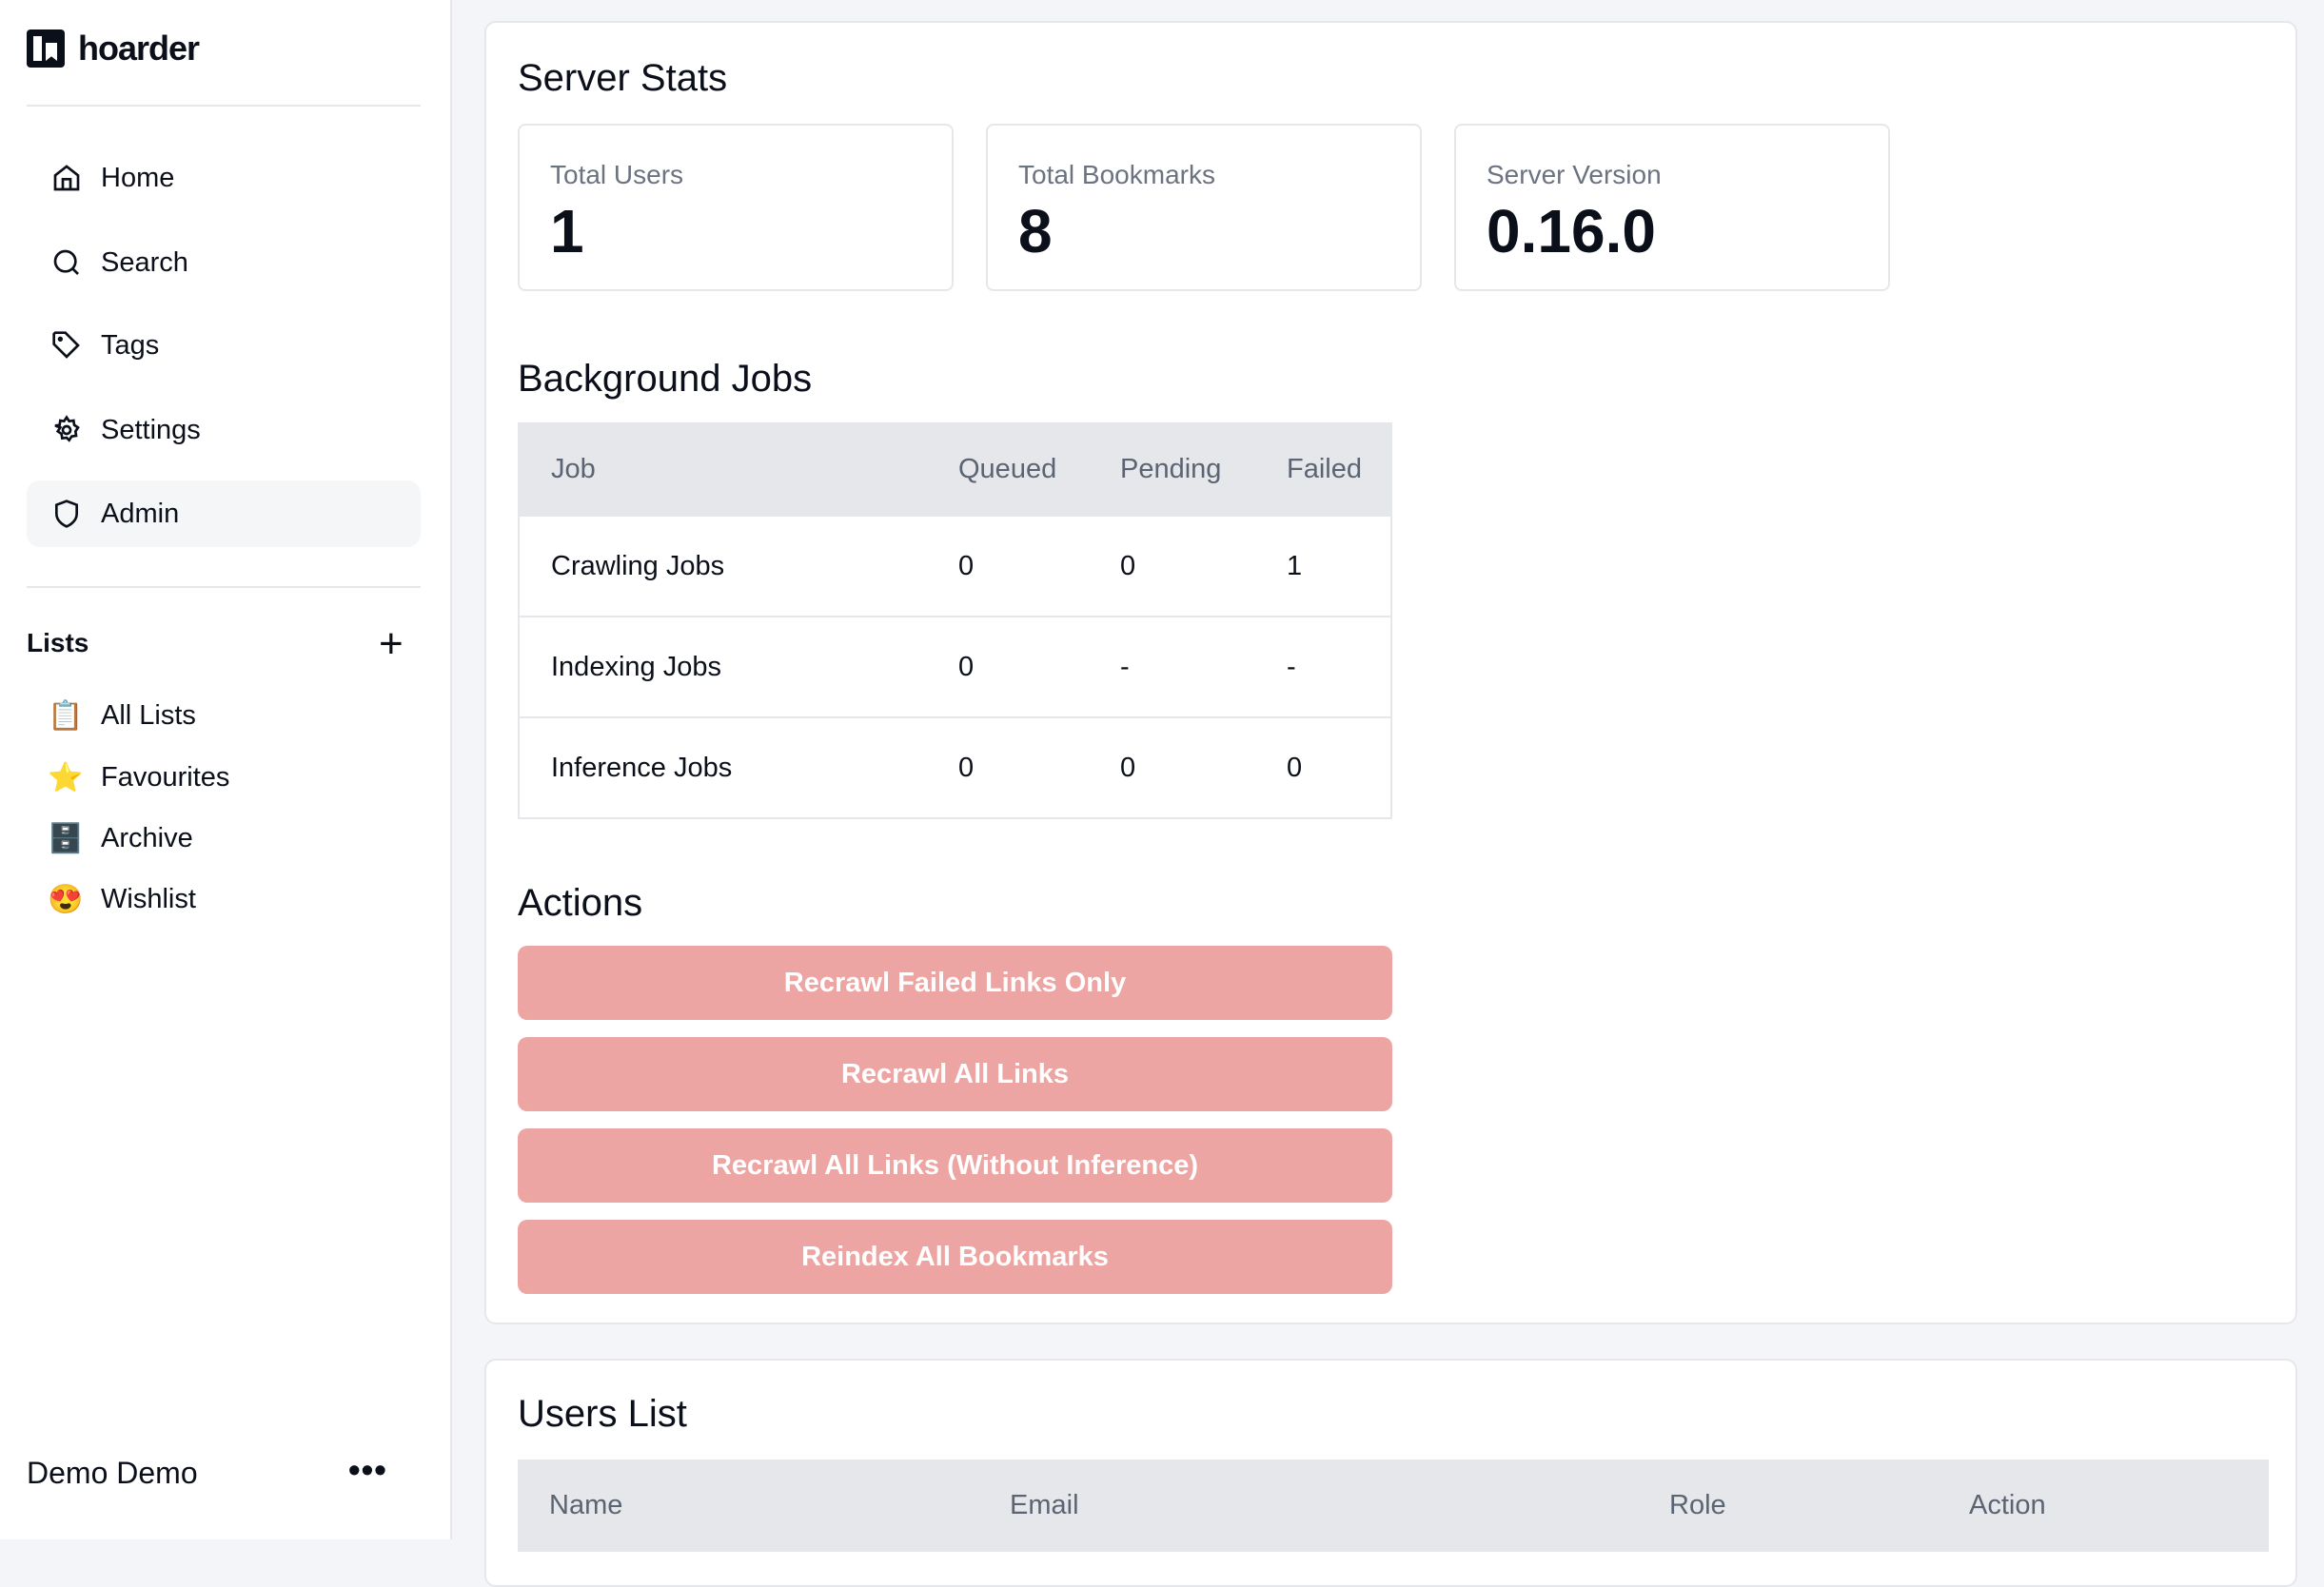 The image size is (2324, 1587). What do you see at coordinates (224, 178) in the screenshot?
I see `sidebar-item-home: Home` at bounding box center [224, 178].